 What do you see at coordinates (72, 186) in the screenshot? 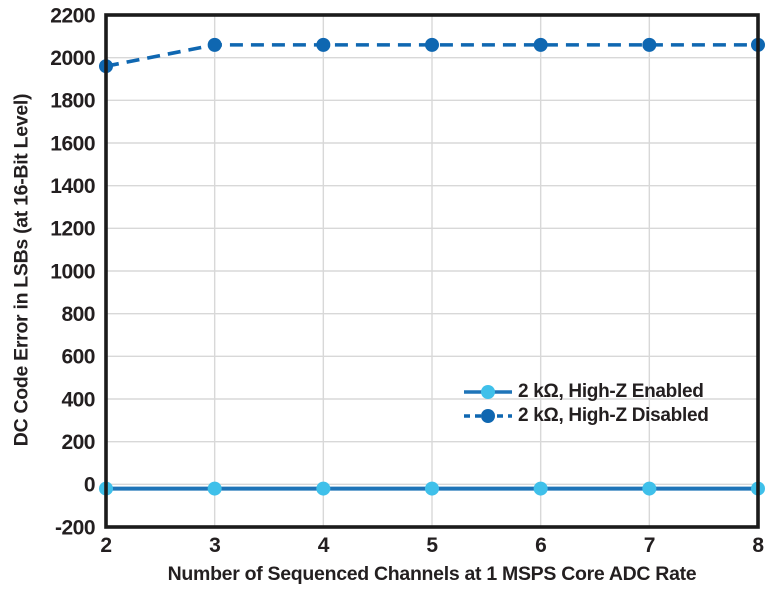
I see `y-tick-label: 1400` at bounding box center [72, 186].